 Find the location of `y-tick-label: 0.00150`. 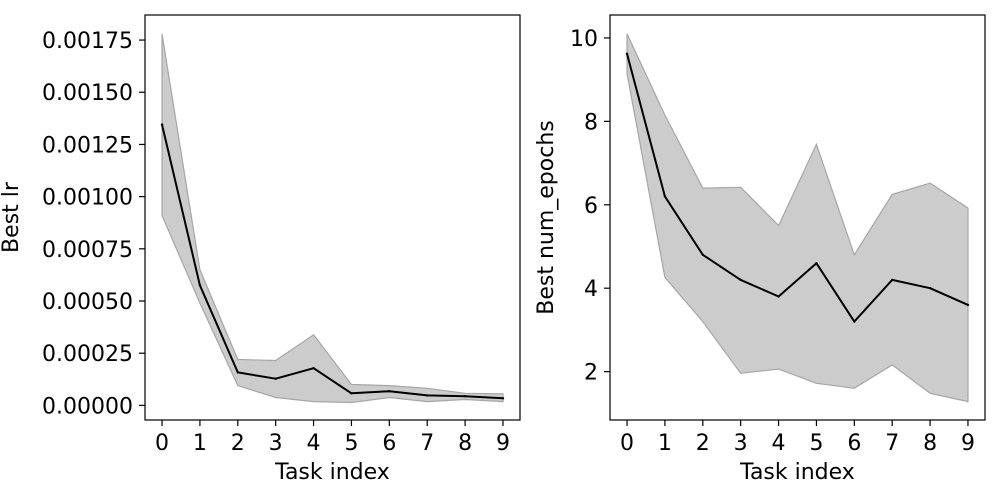

y-tick-label: 0.00150 is located at coordinates (87, 93).